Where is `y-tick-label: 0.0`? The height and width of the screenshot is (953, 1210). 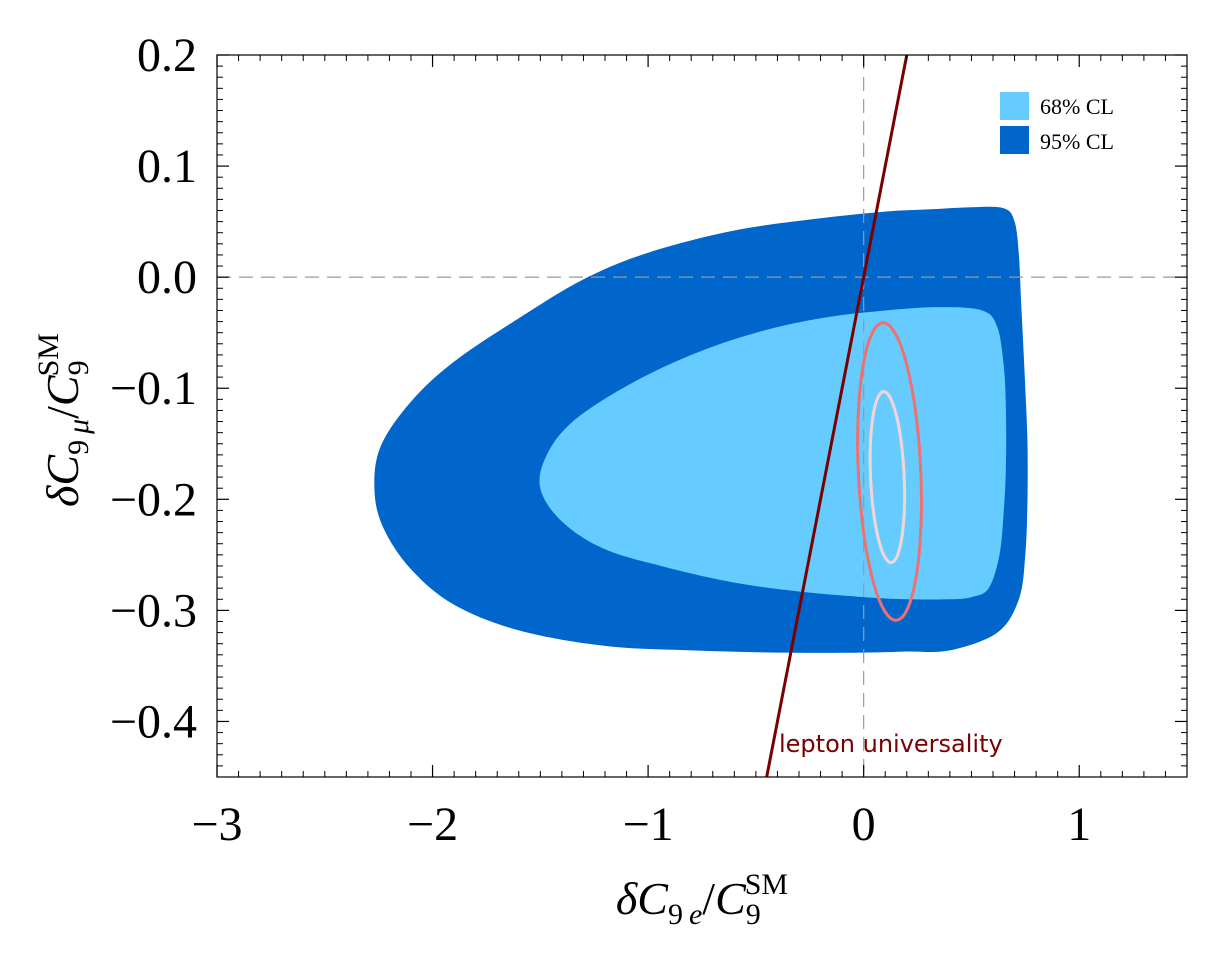
y-tick-label: 0.0 is located at coordinates (167, 277).